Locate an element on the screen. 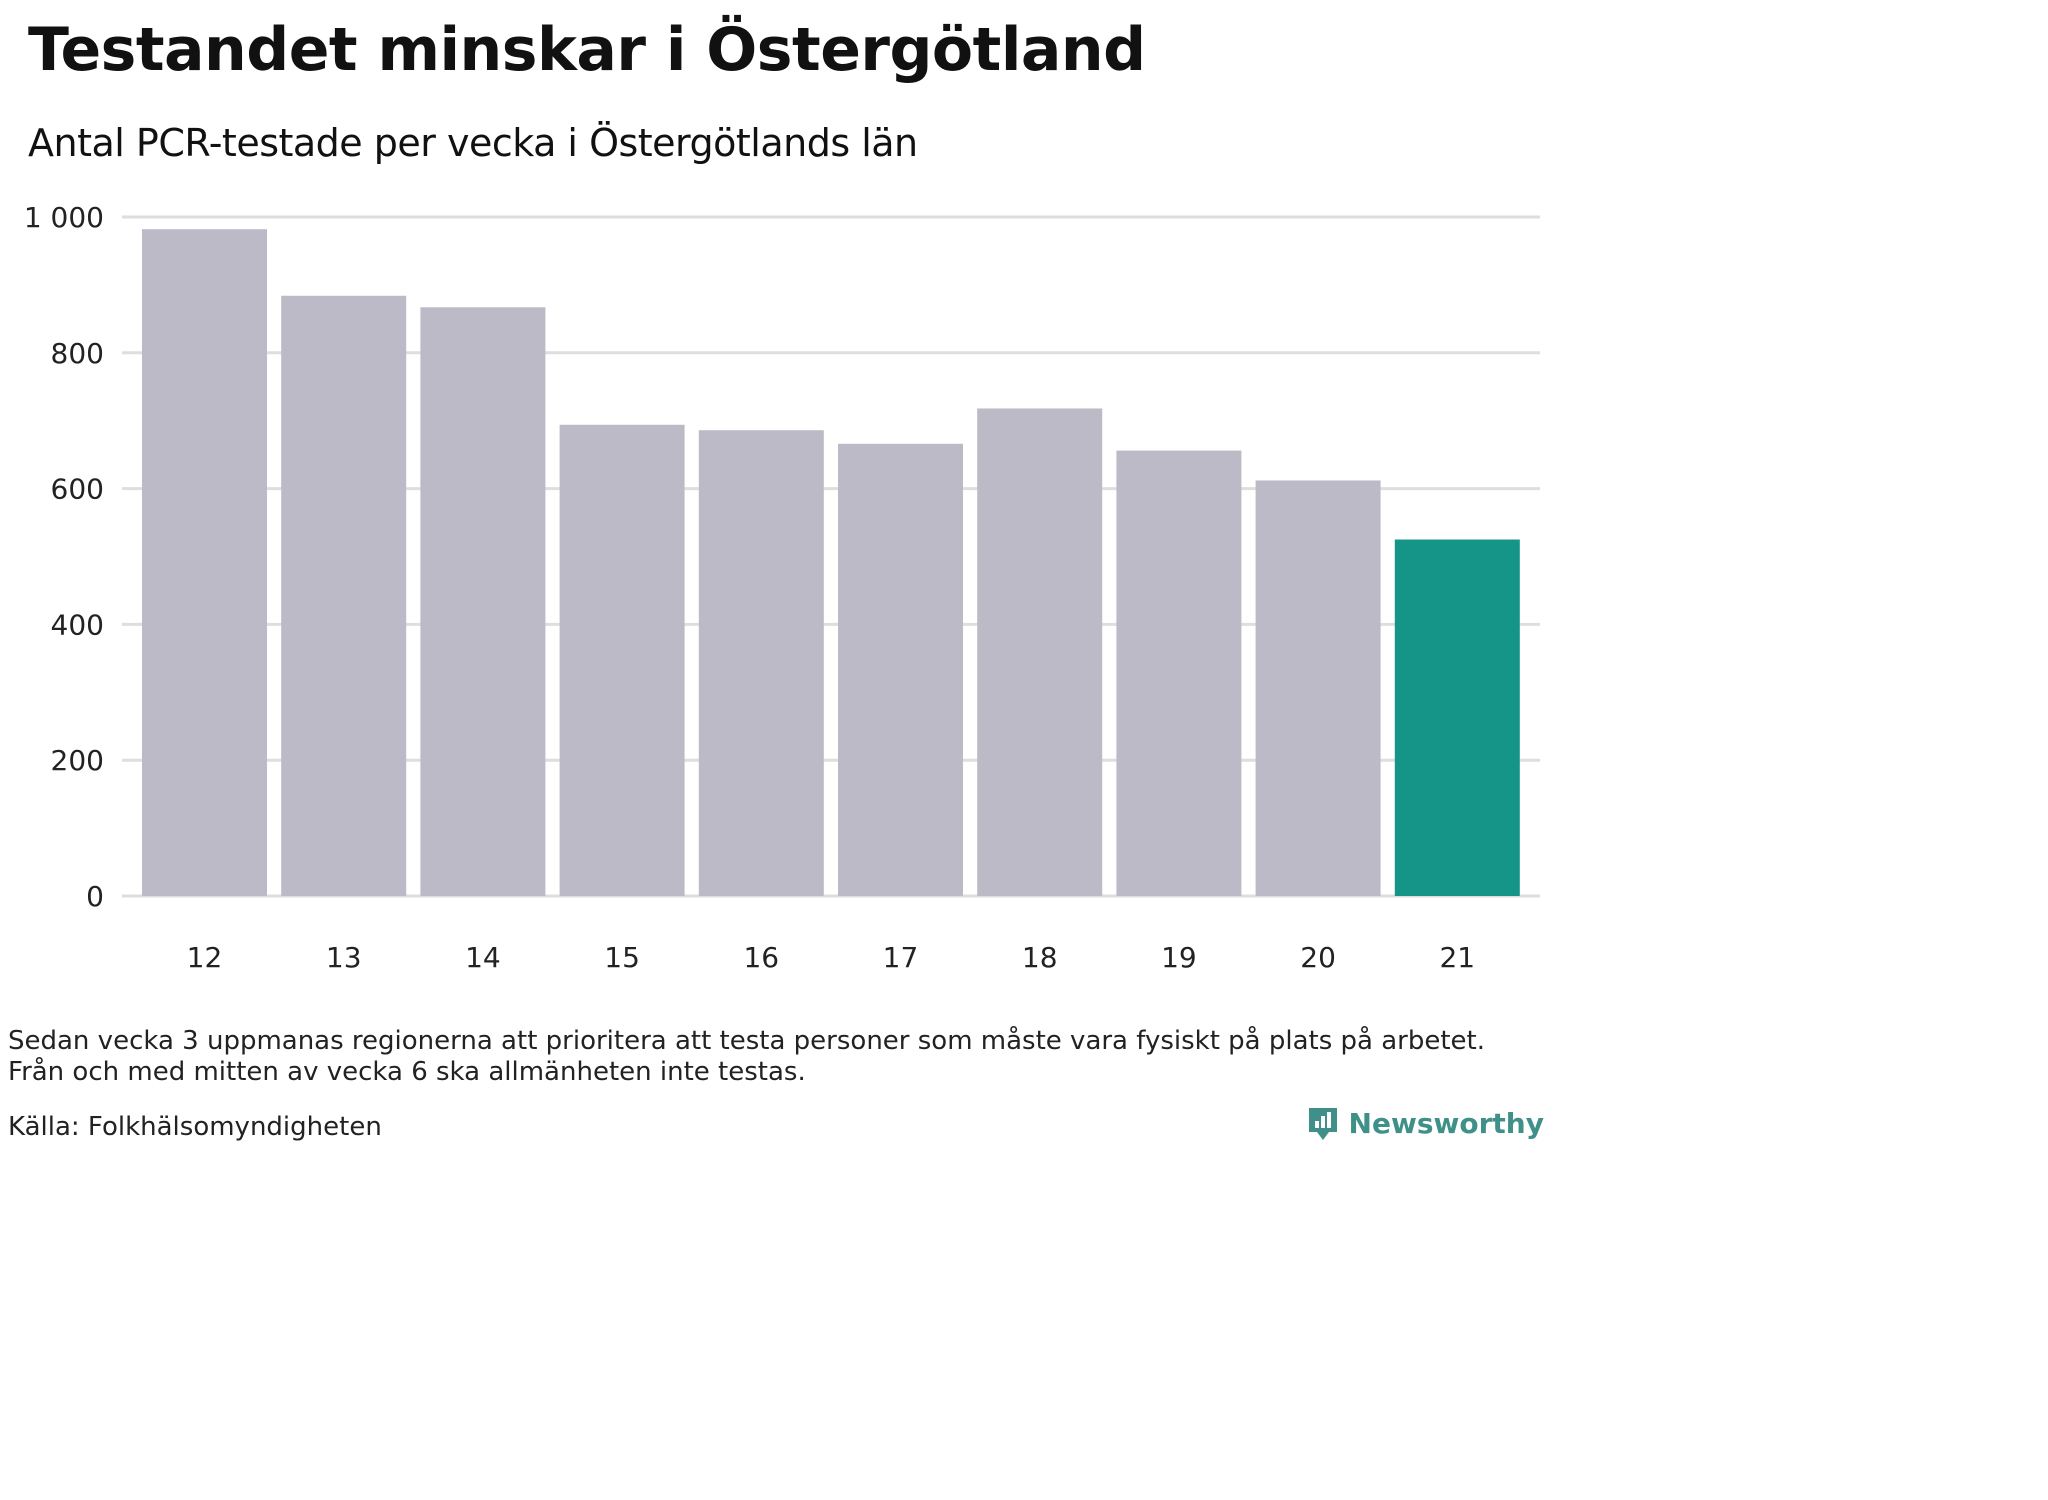 The width and height of the screenshot is (2048, 1500). newsworthy-logo-icon is located at coordinates (1322, 1124).